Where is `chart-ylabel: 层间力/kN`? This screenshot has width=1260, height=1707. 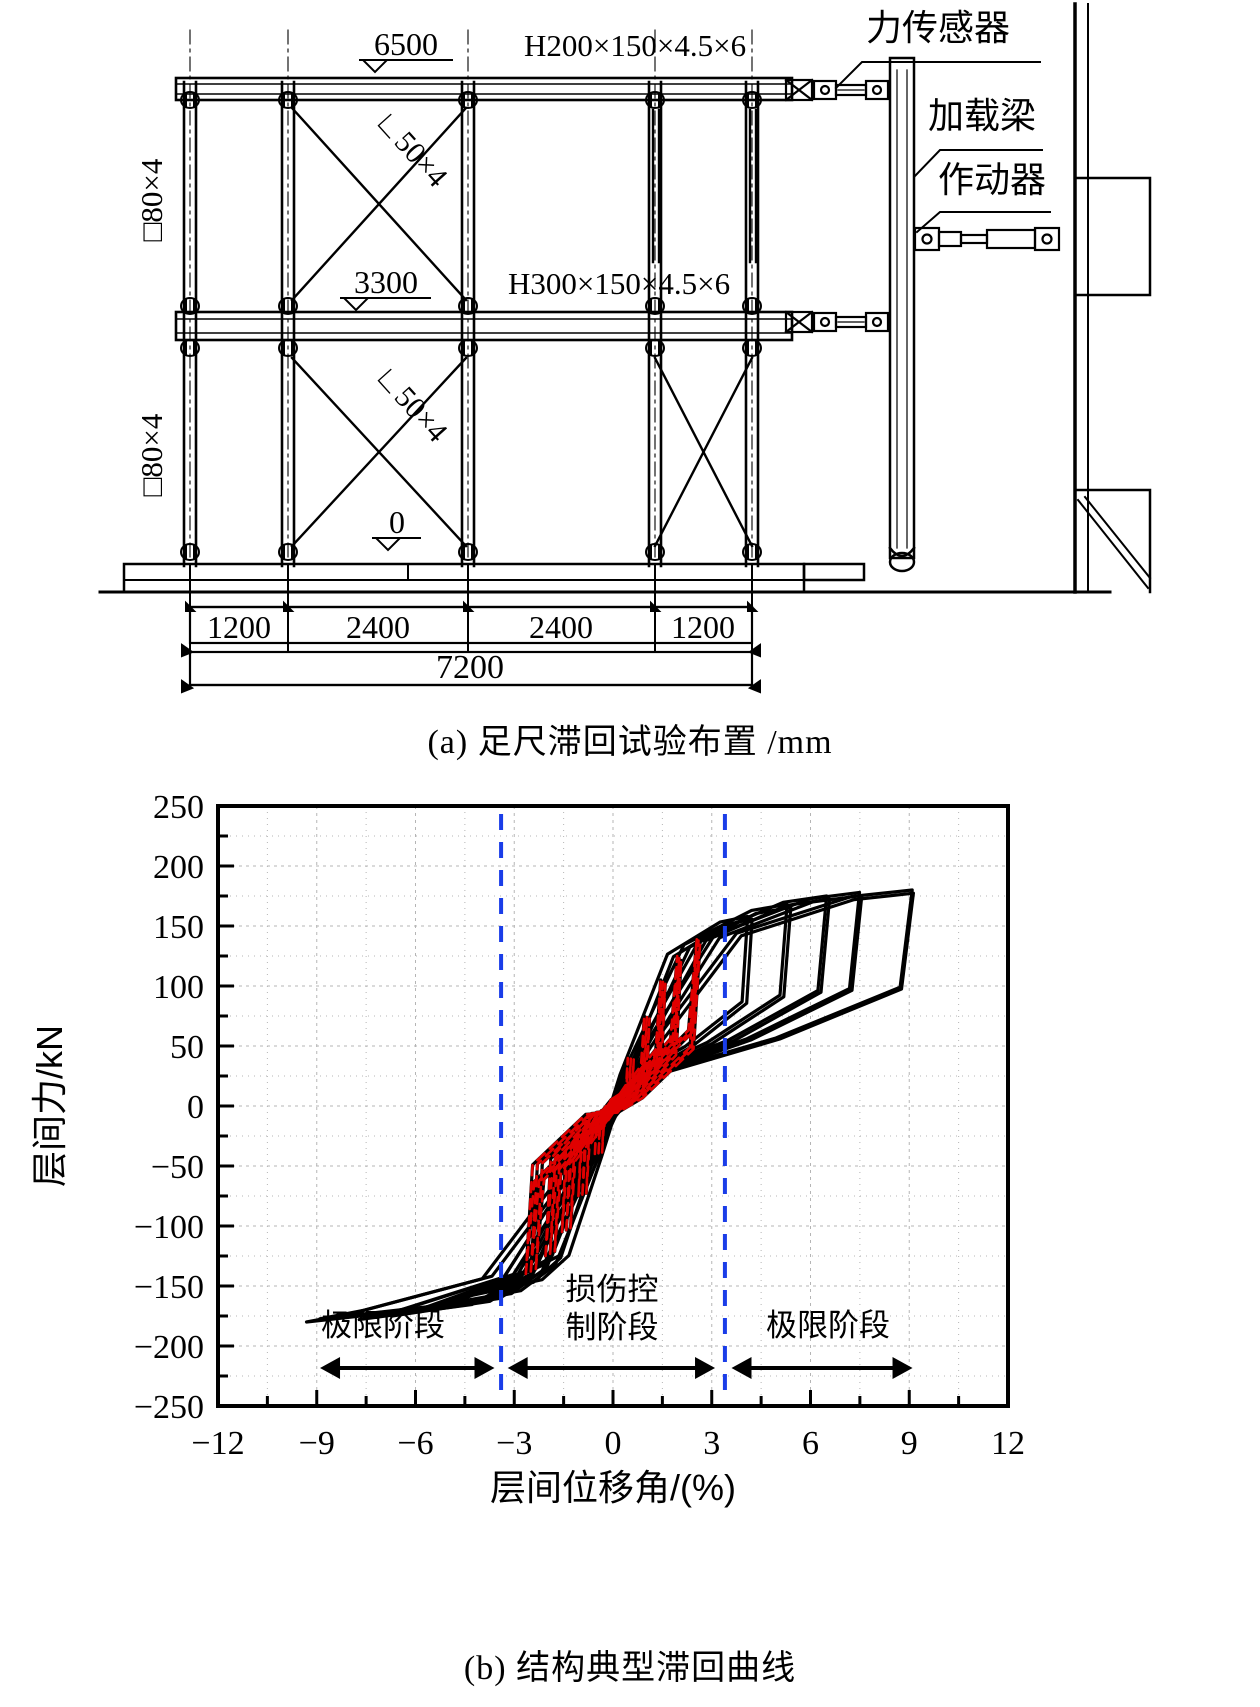
chart-ylabel: 层间力/kN is located at coordinates (49, 1106).